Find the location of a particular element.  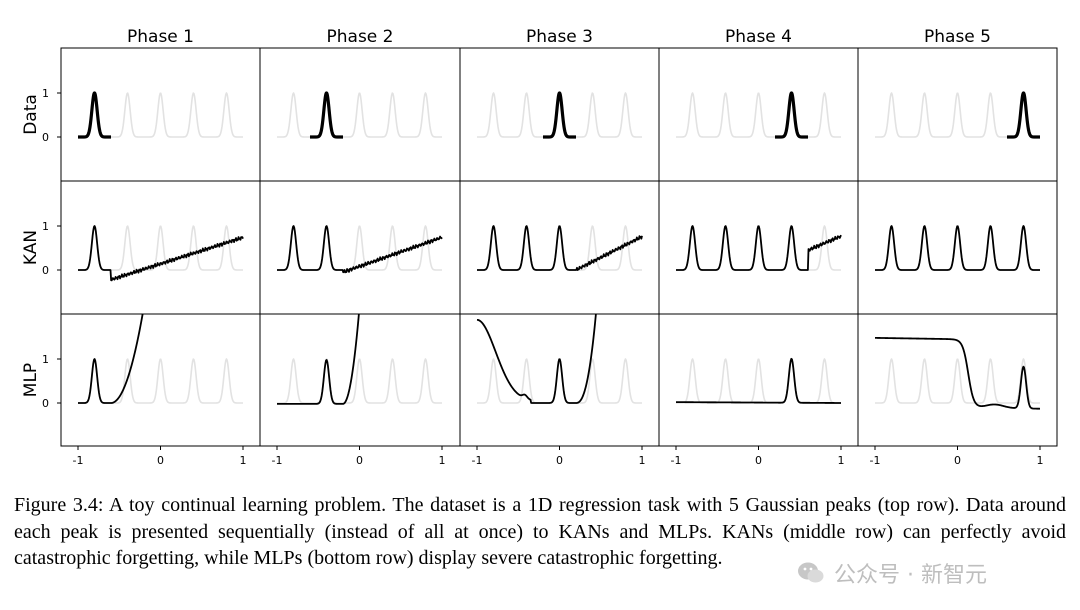

row-label-mlp: MLP is located at coordinates (31, 380).